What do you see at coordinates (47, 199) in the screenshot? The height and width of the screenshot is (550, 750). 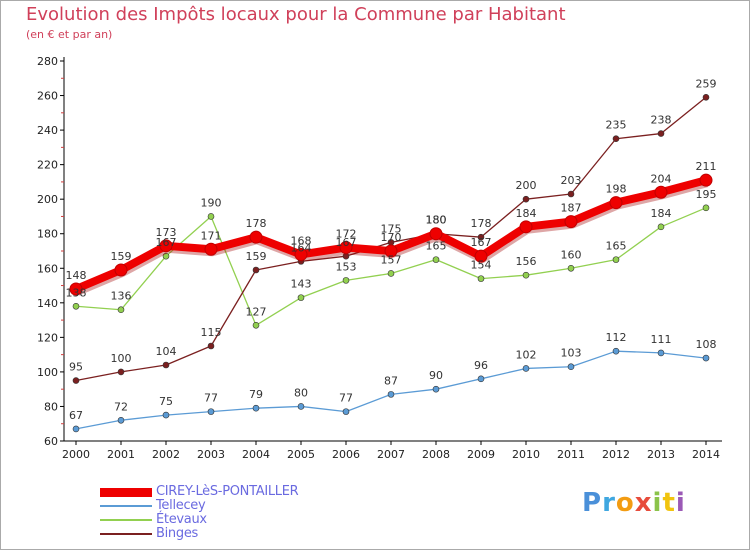 I see `y-tick-label: 200` at bounding box center [47, 199].